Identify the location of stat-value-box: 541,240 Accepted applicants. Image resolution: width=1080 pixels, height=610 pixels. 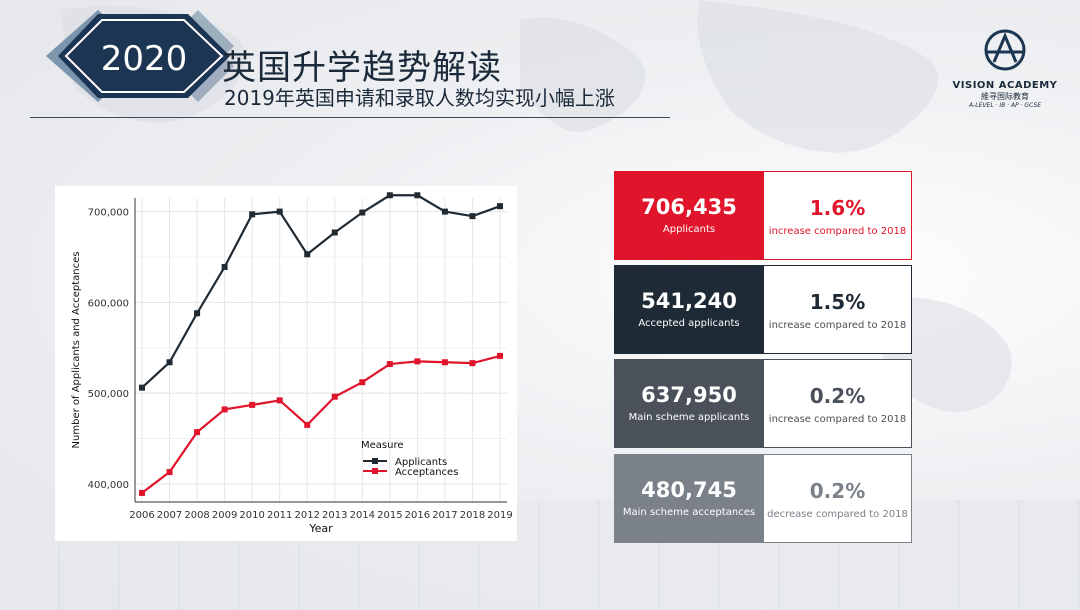
(689, 309).